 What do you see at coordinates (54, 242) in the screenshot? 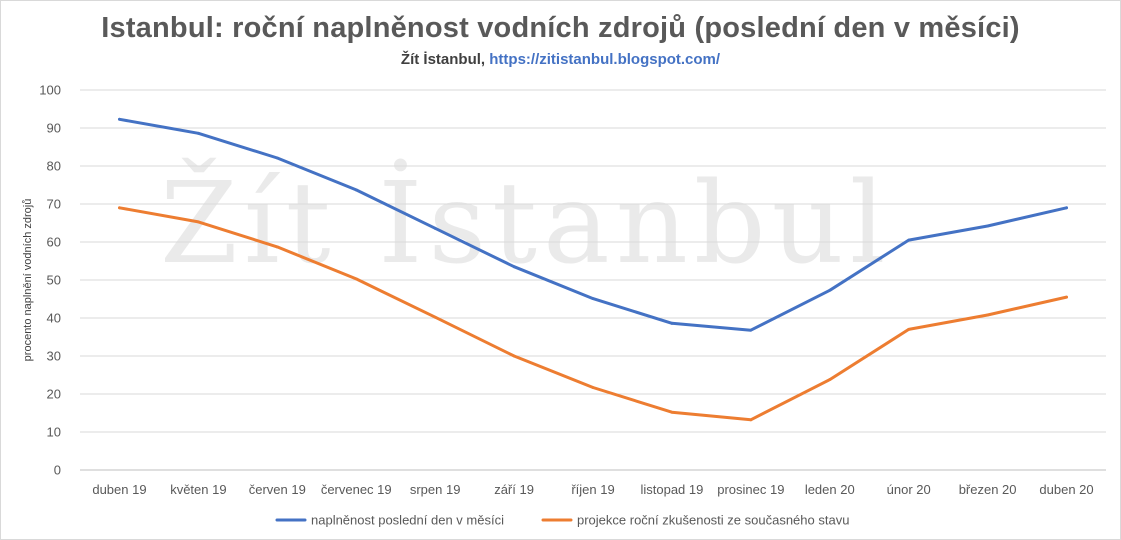
I see `y-tick-label: 60` at bounding box center [54, 242].